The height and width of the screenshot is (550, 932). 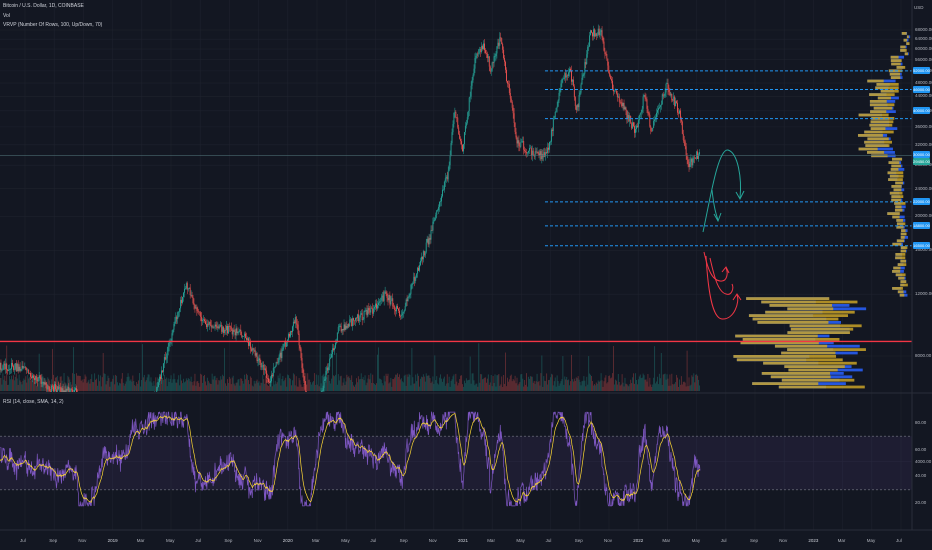 What do you see at coordinates (520, 540) in the screenshot?
I see `x-tick-label: May` at bounding box center [520, 540].